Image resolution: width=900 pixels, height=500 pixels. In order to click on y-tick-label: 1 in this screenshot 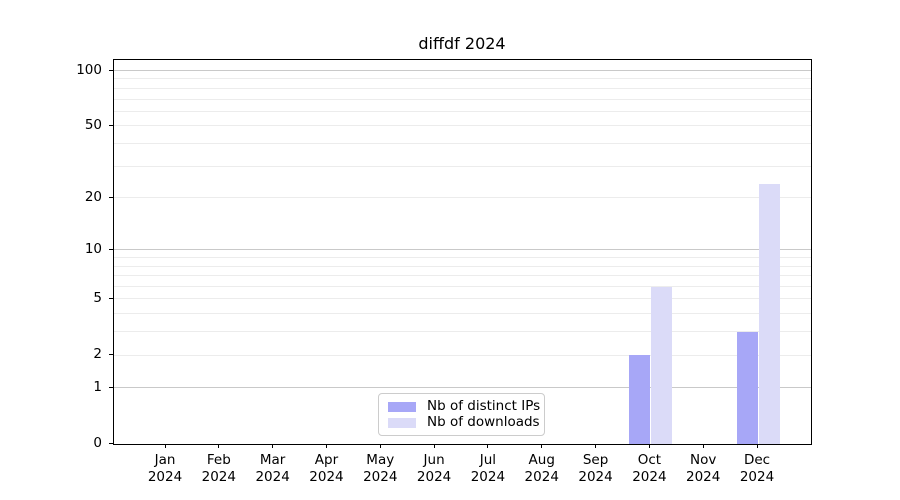, I will do `click(97, 386)`.